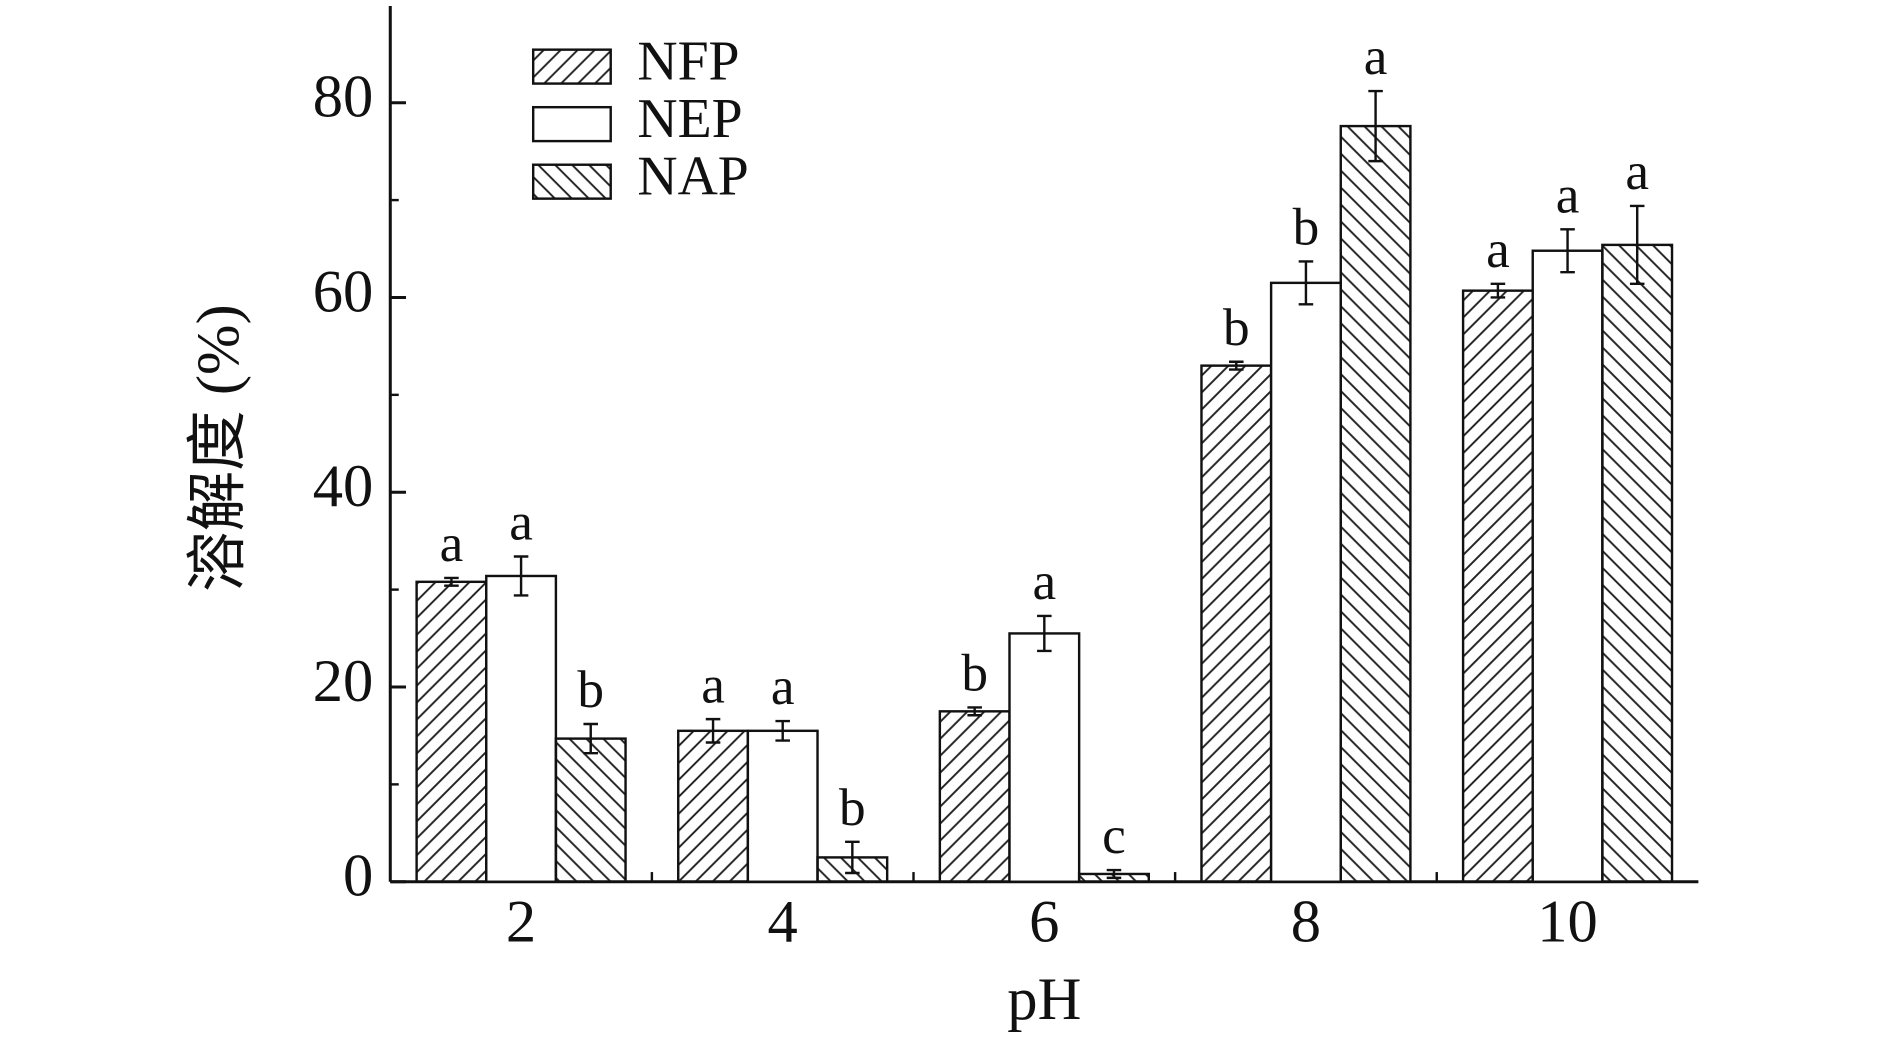  What do you see at coordinates (343, 486) in the screenshot?
I see `y-tick-label: 40` at bounding box center [343, 486].